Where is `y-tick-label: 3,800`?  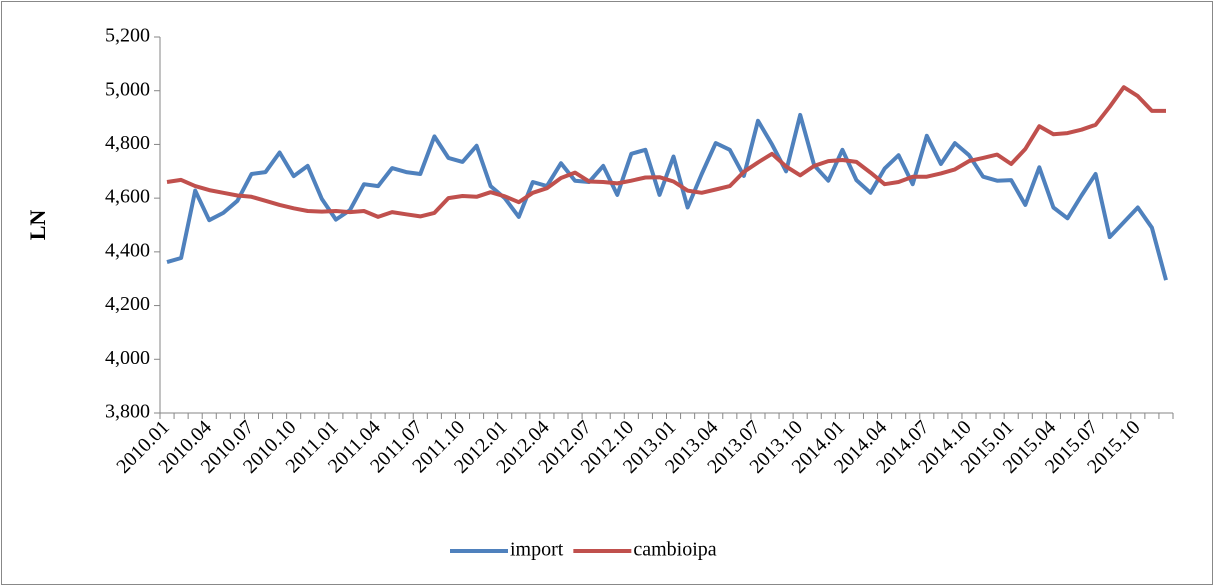
y-tick-label: 3,800 is located at coordinates (127, 412).